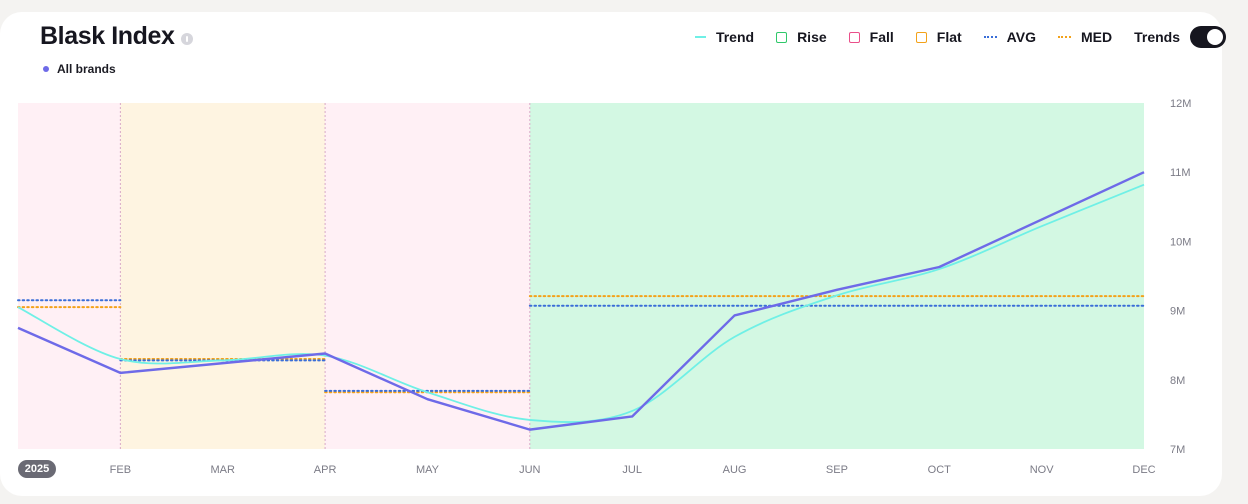 The image size is (1248, 504). Describe the element at coordinates (529, 470) in the screenshot. I see `x-tick-label: JUN` at that location.